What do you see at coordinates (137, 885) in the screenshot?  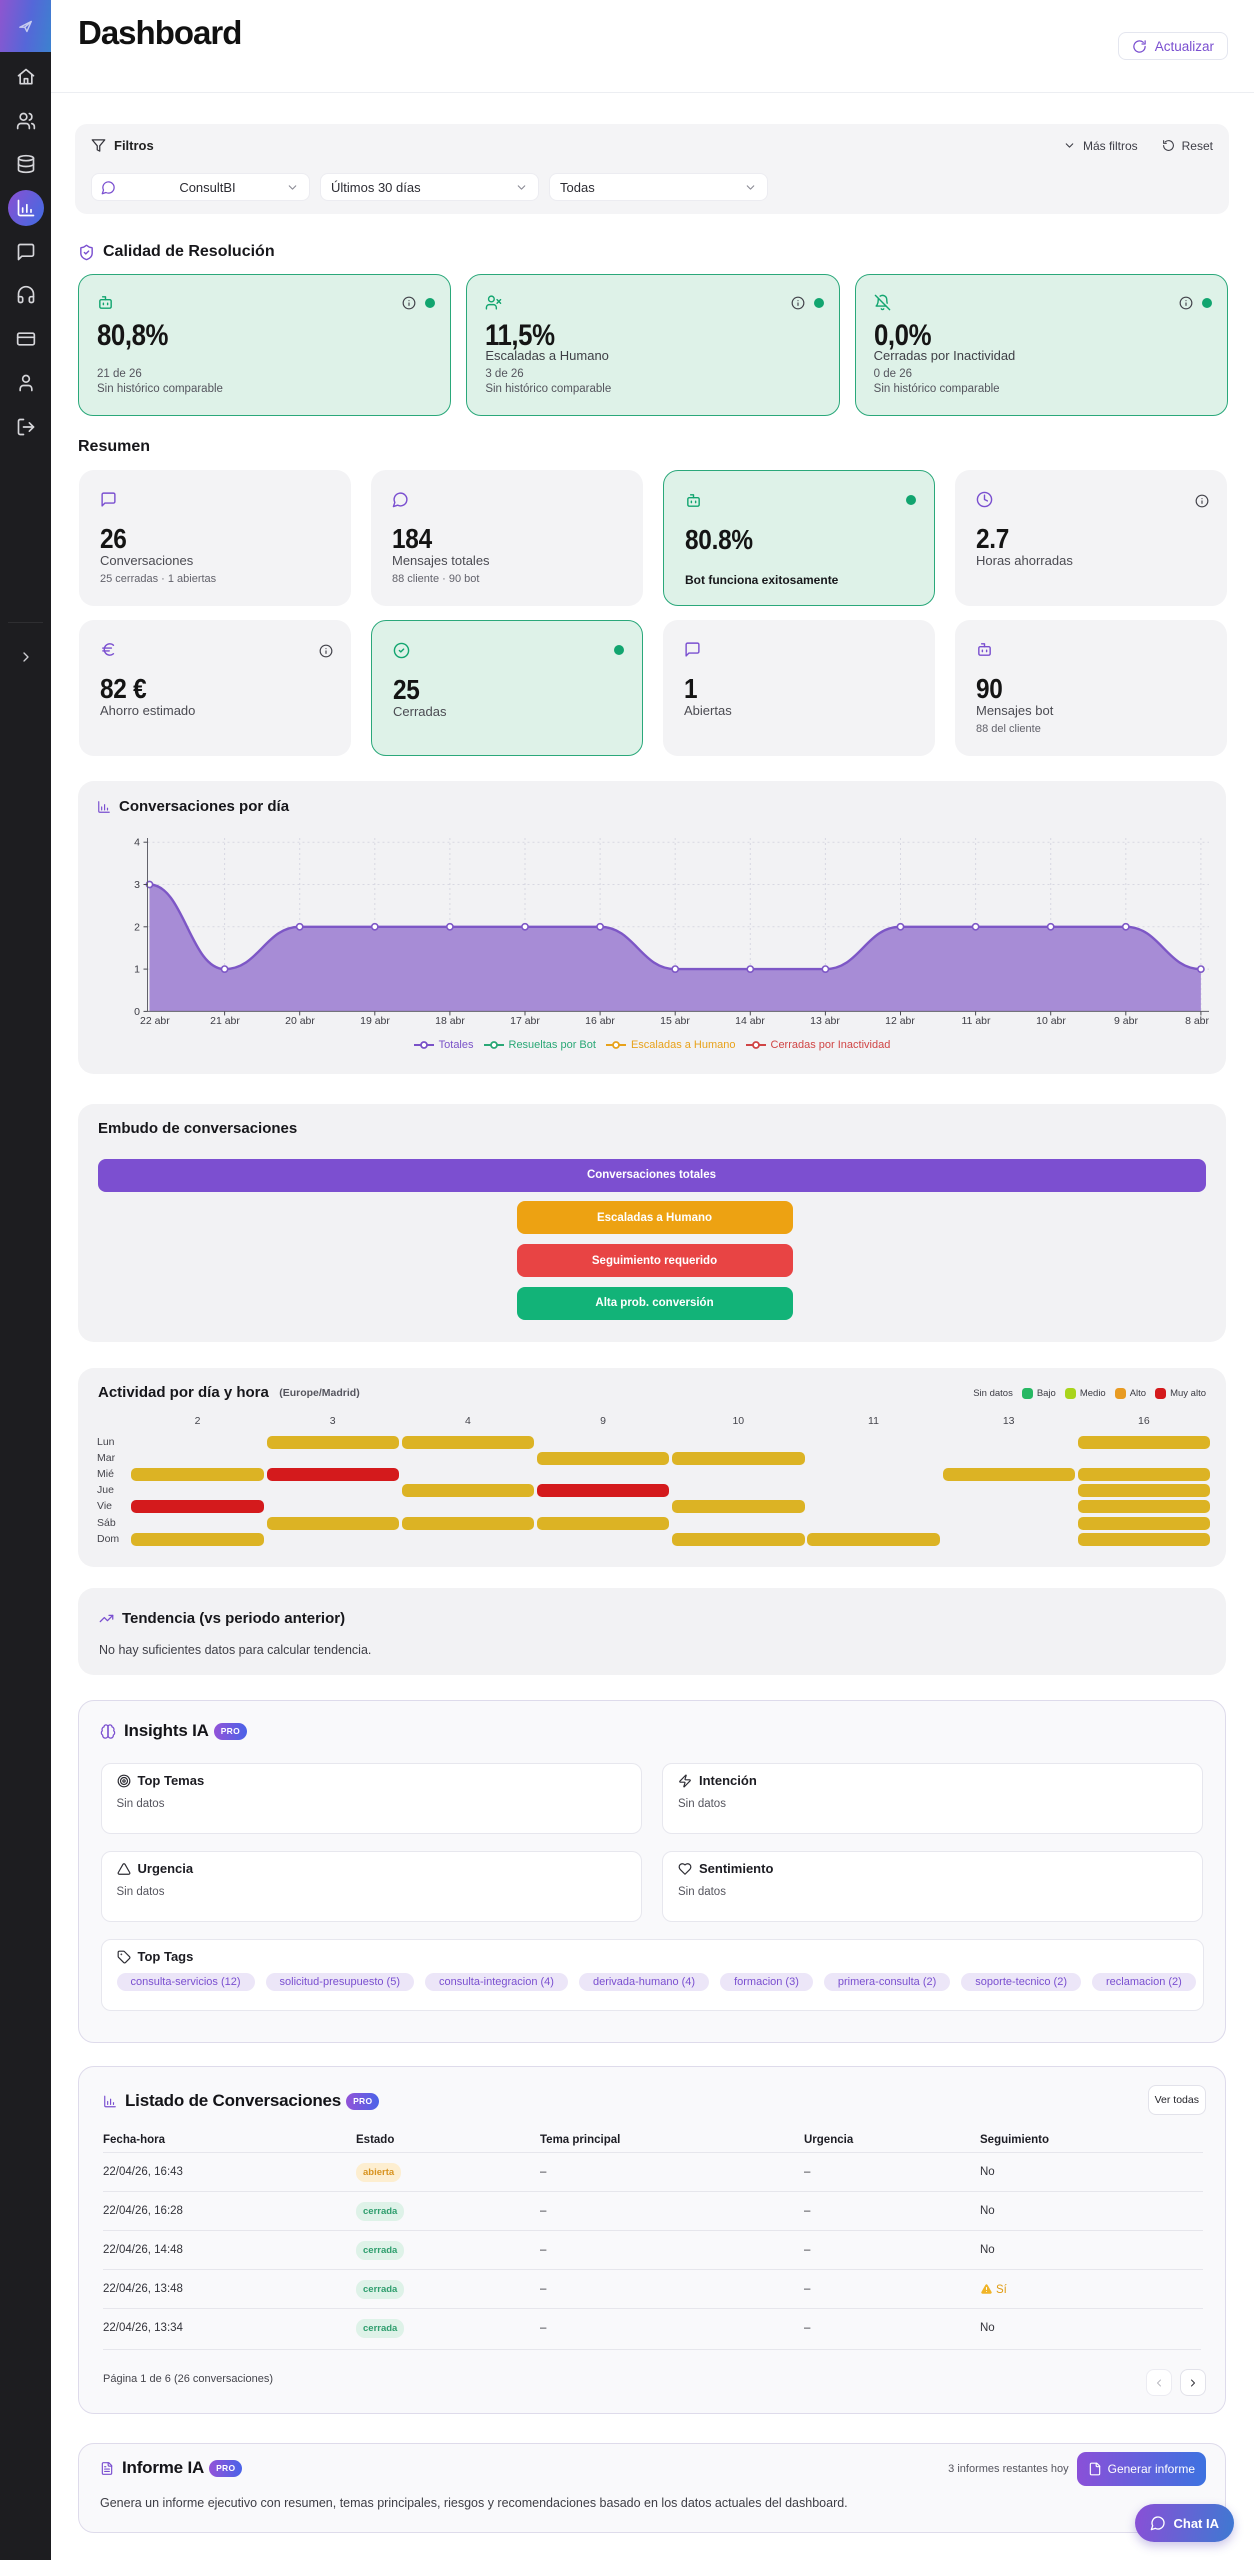 I see `svg-text: 3` at bounding box center [137, 885].